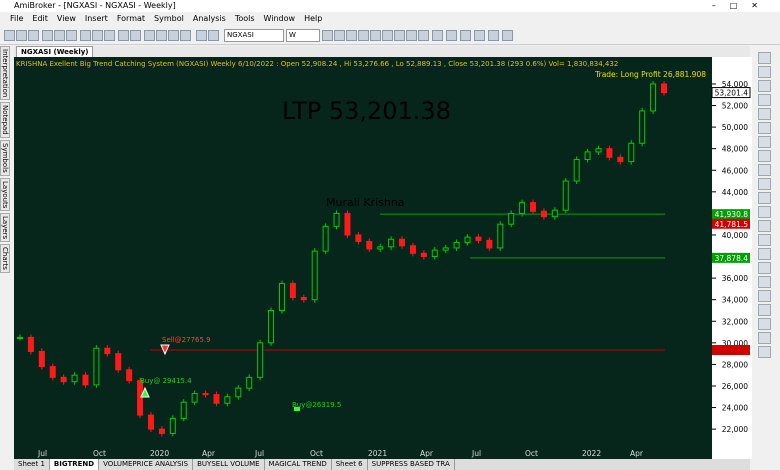 Image resolution: width=780 pixels, height=470 pixels. What do you see at coordinates (186, 340) in the screenshot?
I see `sell-note: Sell@27765.9` at bounding box center [186, 340].